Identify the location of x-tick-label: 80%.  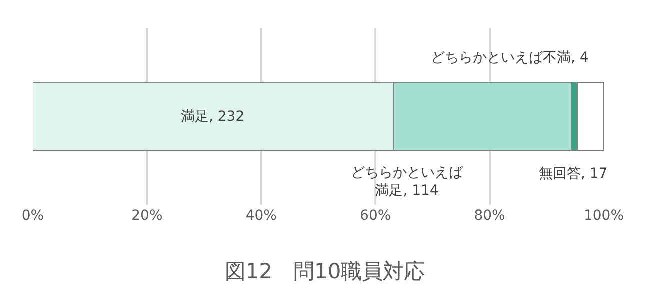
(490, 216).